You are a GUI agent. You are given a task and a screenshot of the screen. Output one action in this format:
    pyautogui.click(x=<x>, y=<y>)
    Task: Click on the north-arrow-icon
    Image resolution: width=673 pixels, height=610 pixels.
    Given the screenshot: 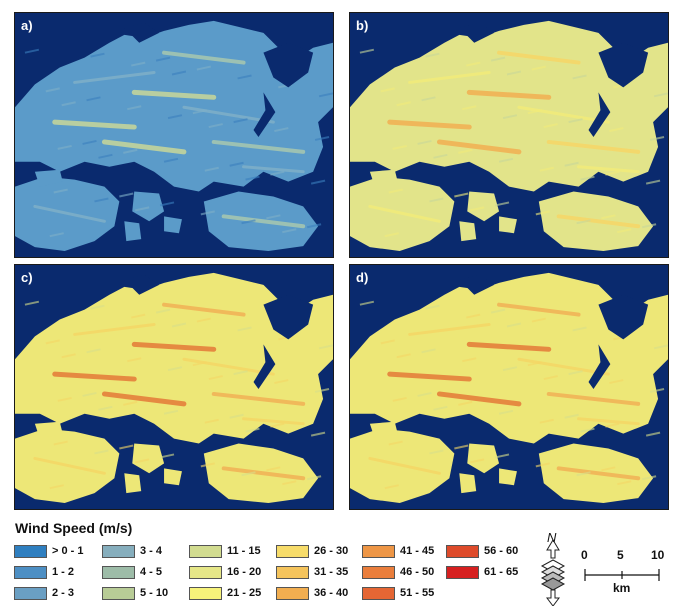 What is the action you would take?
    pyautogui.click(x=553, y=572)
    